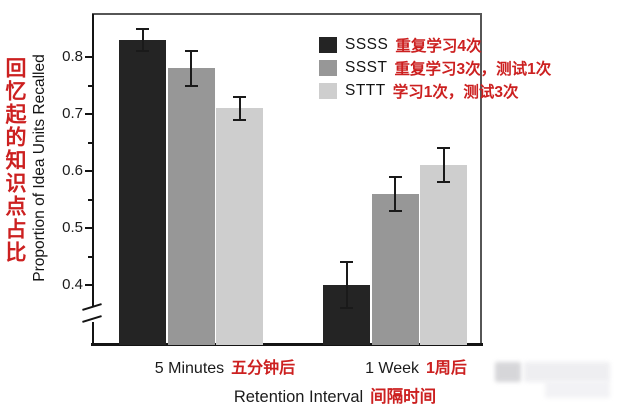 Image resolution: width=620 pixels, height=415 pixels. Describe the element at coordinates (14, 160) in the screenshot. I see `y-axis-label-chinese: 回忆起的知识点占比` at that location.